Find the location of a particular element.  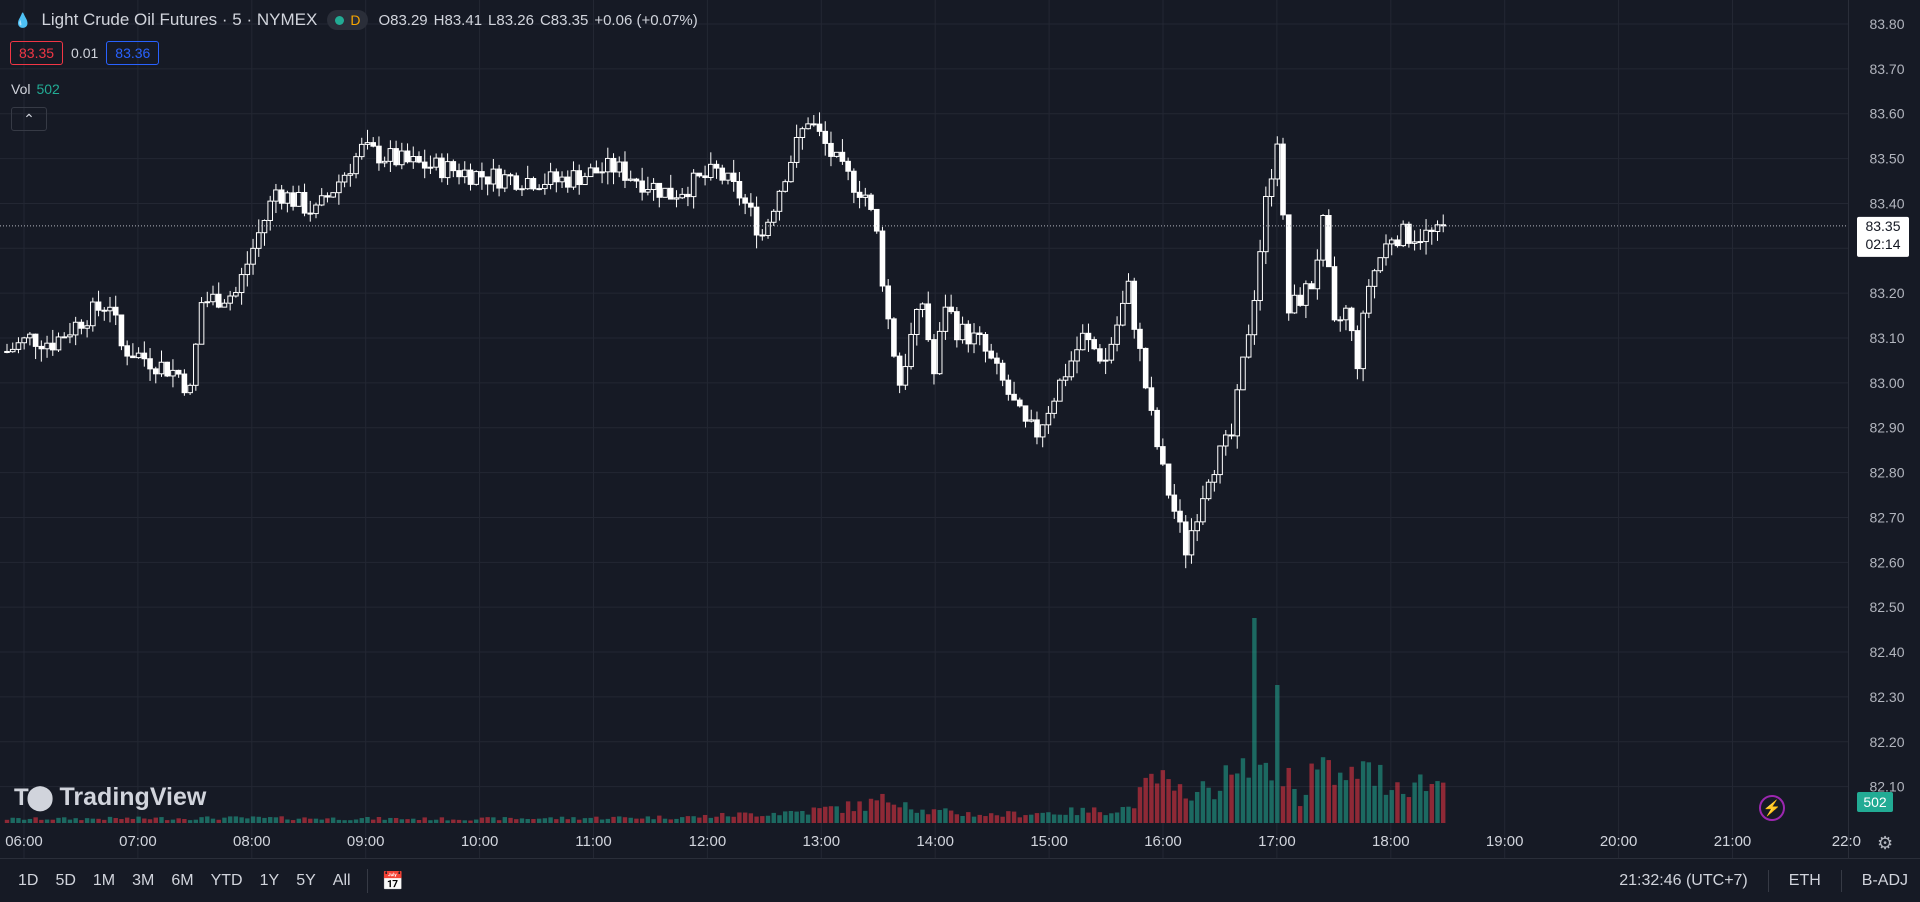

range-1m-button: 1M is located at coordinates (104, 880).